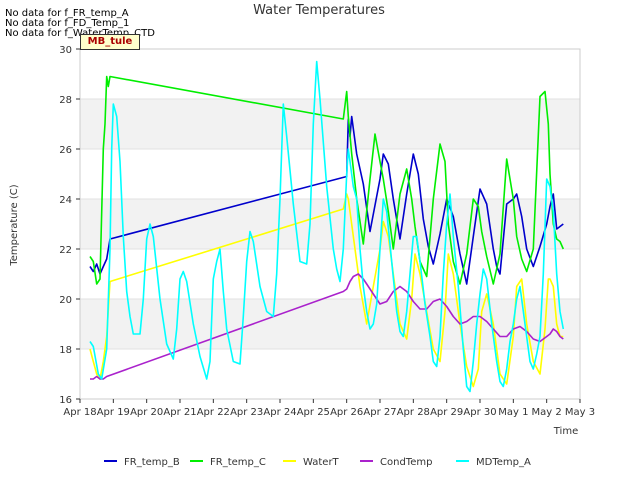  Describe the element at coordinates (379, 412) in the screenshot. I see `x-tick-label: Apr 27` at that location.